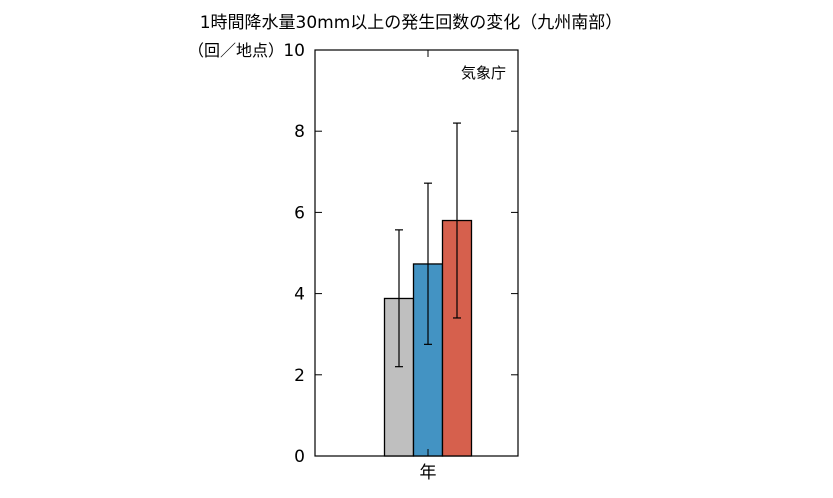 Image resolution: width=833 pixels, height=498 pixels. I want to click on error-bars, so click(428, 245).